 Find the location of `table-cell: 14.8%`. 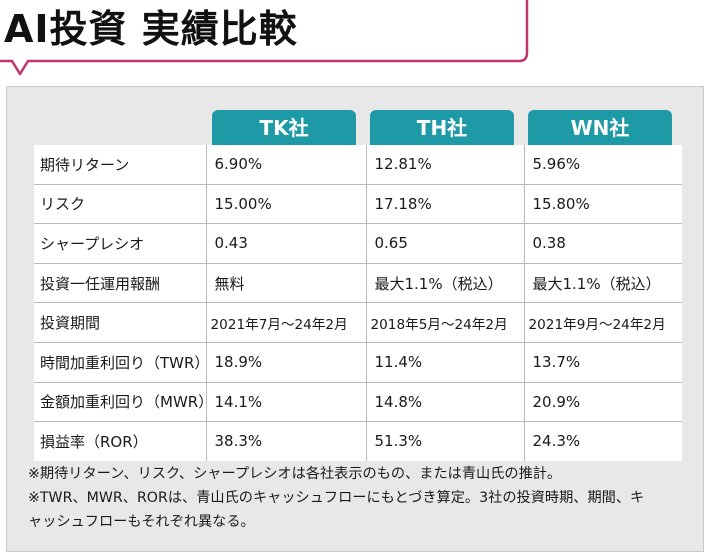

table-cell: 14.8% is located at coordinates (445, 402).